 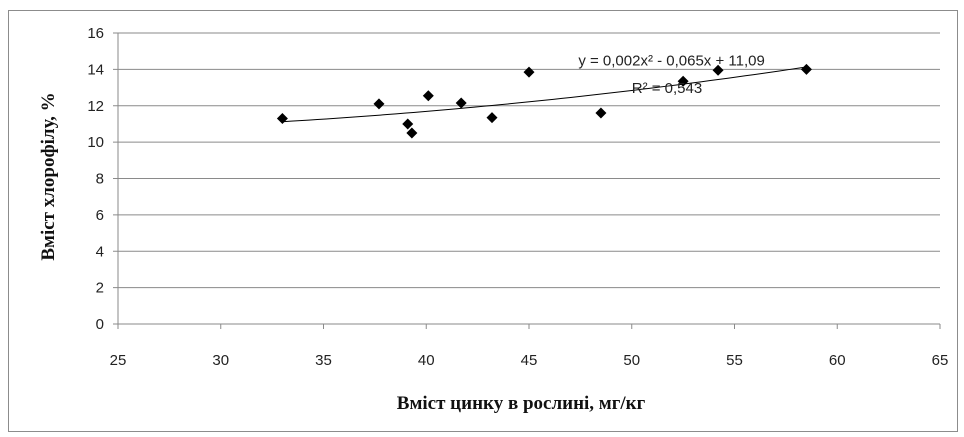 What do you see at coordinates (529, 360) in the screenshot?
I see `x-tick-label: 45` at bounding box center [529, 360].